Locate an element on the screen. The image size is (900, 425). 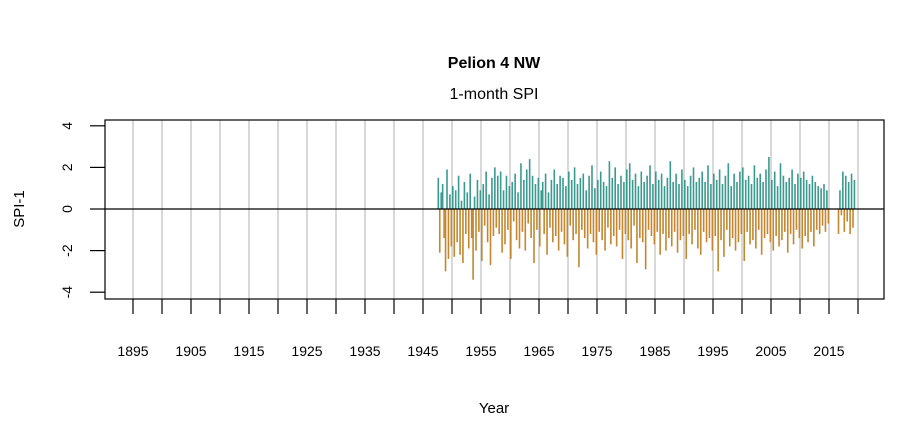
x-tick-label: 2015 is located at coordinates (828, 351).